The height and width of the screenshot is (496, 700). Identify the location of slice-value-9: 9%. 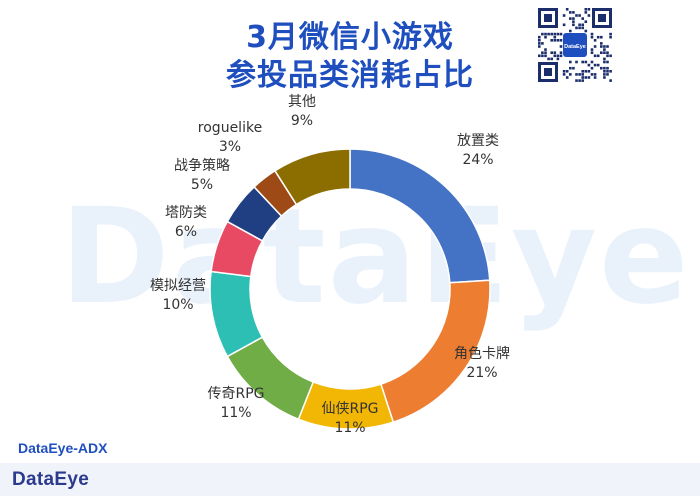
(302, 121).